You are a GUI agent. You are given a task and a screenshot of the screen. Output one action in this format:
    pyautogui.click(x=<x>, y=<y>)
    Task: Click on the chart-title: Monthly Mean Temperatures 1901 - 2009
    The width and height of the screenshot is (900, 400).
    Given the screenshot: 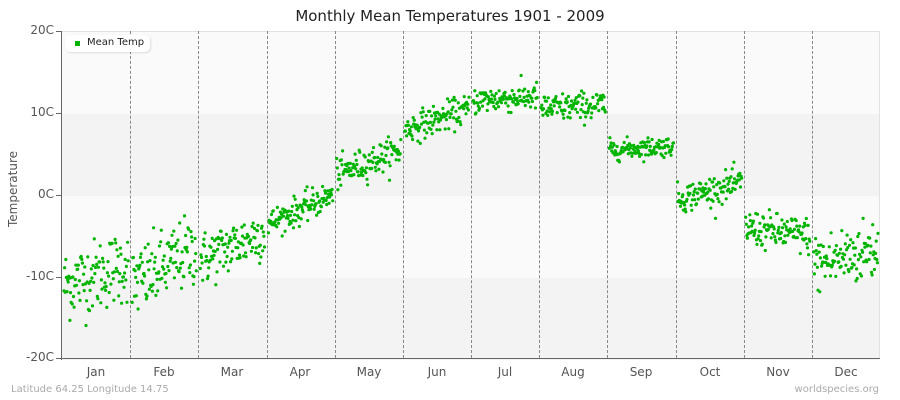 What is the action you would take?
    pyautogui.click(x=450, y=16)
    